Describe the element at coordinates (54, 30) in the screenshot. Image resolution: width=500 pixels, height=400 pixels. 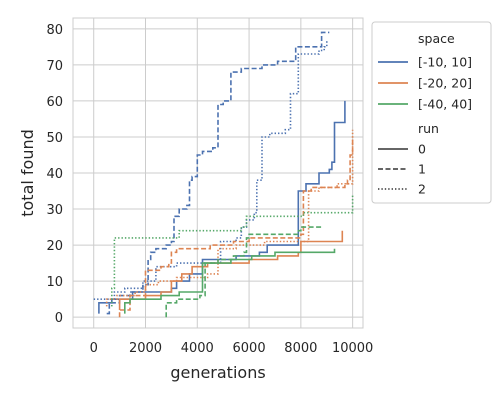
I see `y-tick-label: 80` at that location.